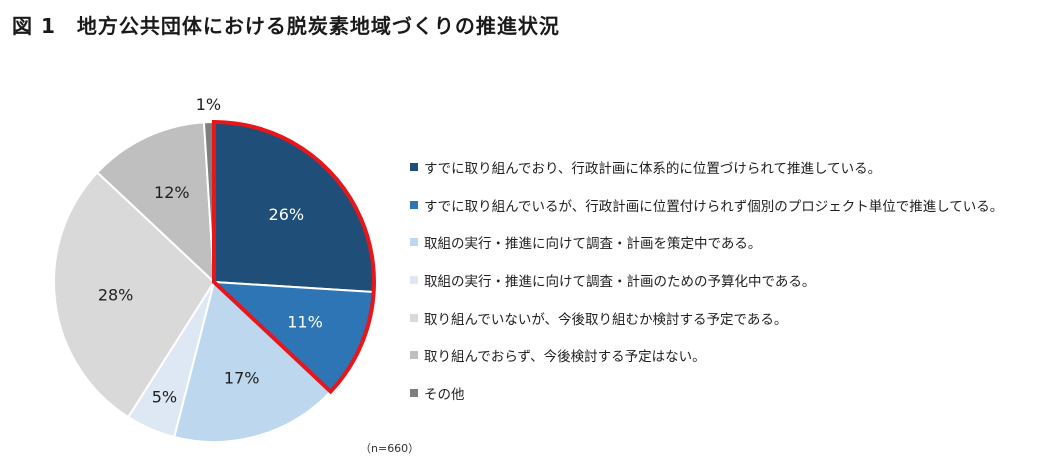 The width and height of the screenshot is (1056, 460). I want to click on legend-label: 取組の実行・推進に向けて調査・計画のための予算化中である。, so click(620, 281).